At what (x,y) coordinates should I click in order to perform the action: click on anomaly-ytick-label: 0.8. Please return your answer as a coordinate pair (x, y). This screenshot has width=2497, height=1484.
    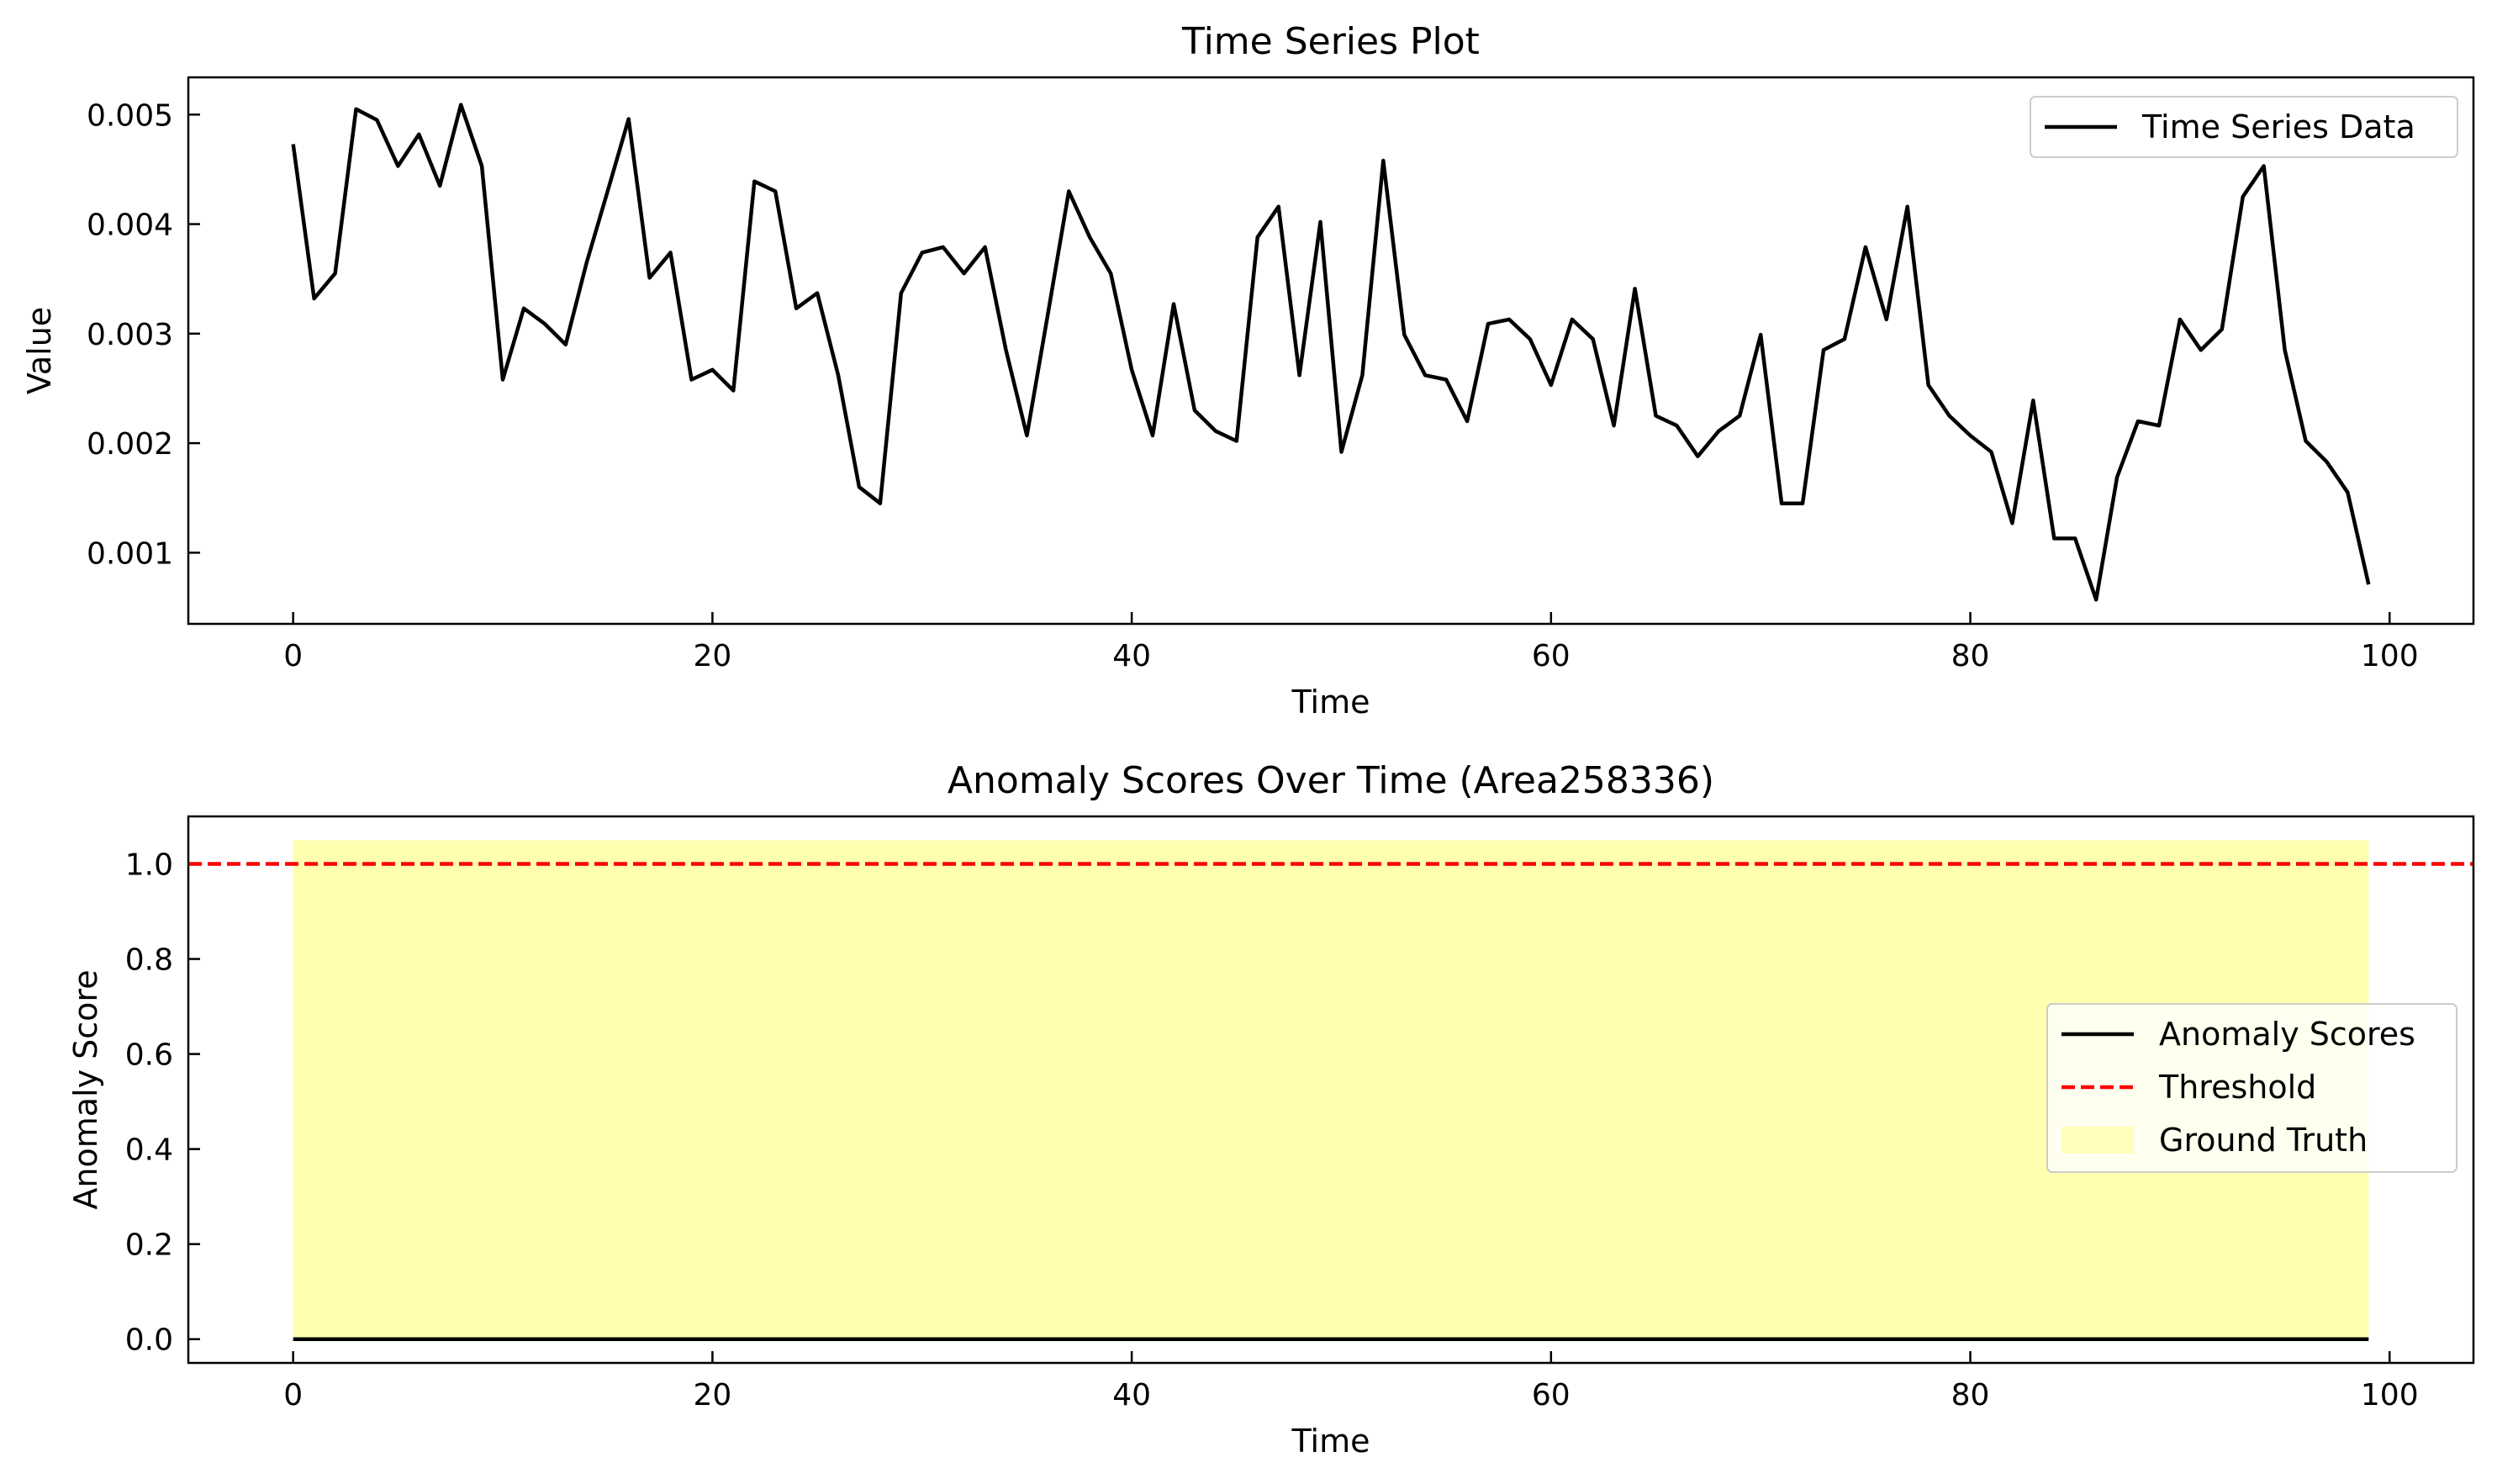
    Looking at the image, I should click on (149, 960).